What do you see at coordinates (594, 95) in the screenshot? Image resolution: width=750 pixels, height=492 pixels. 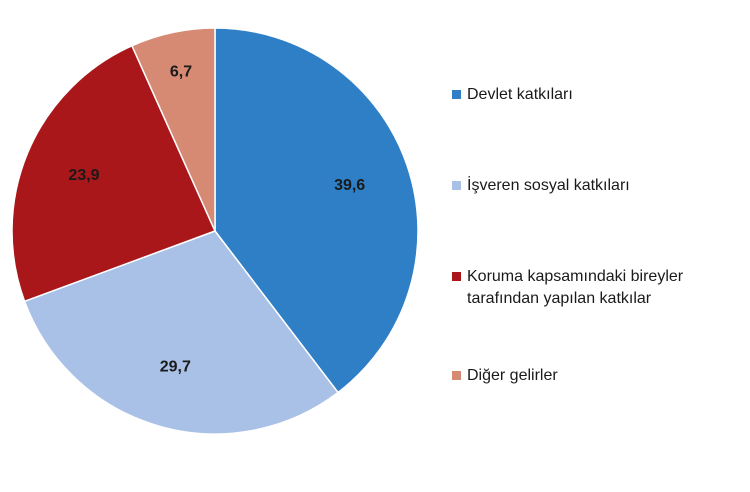 I see `legend-item: Devlet katkıları` at bounding box center [594, 95].